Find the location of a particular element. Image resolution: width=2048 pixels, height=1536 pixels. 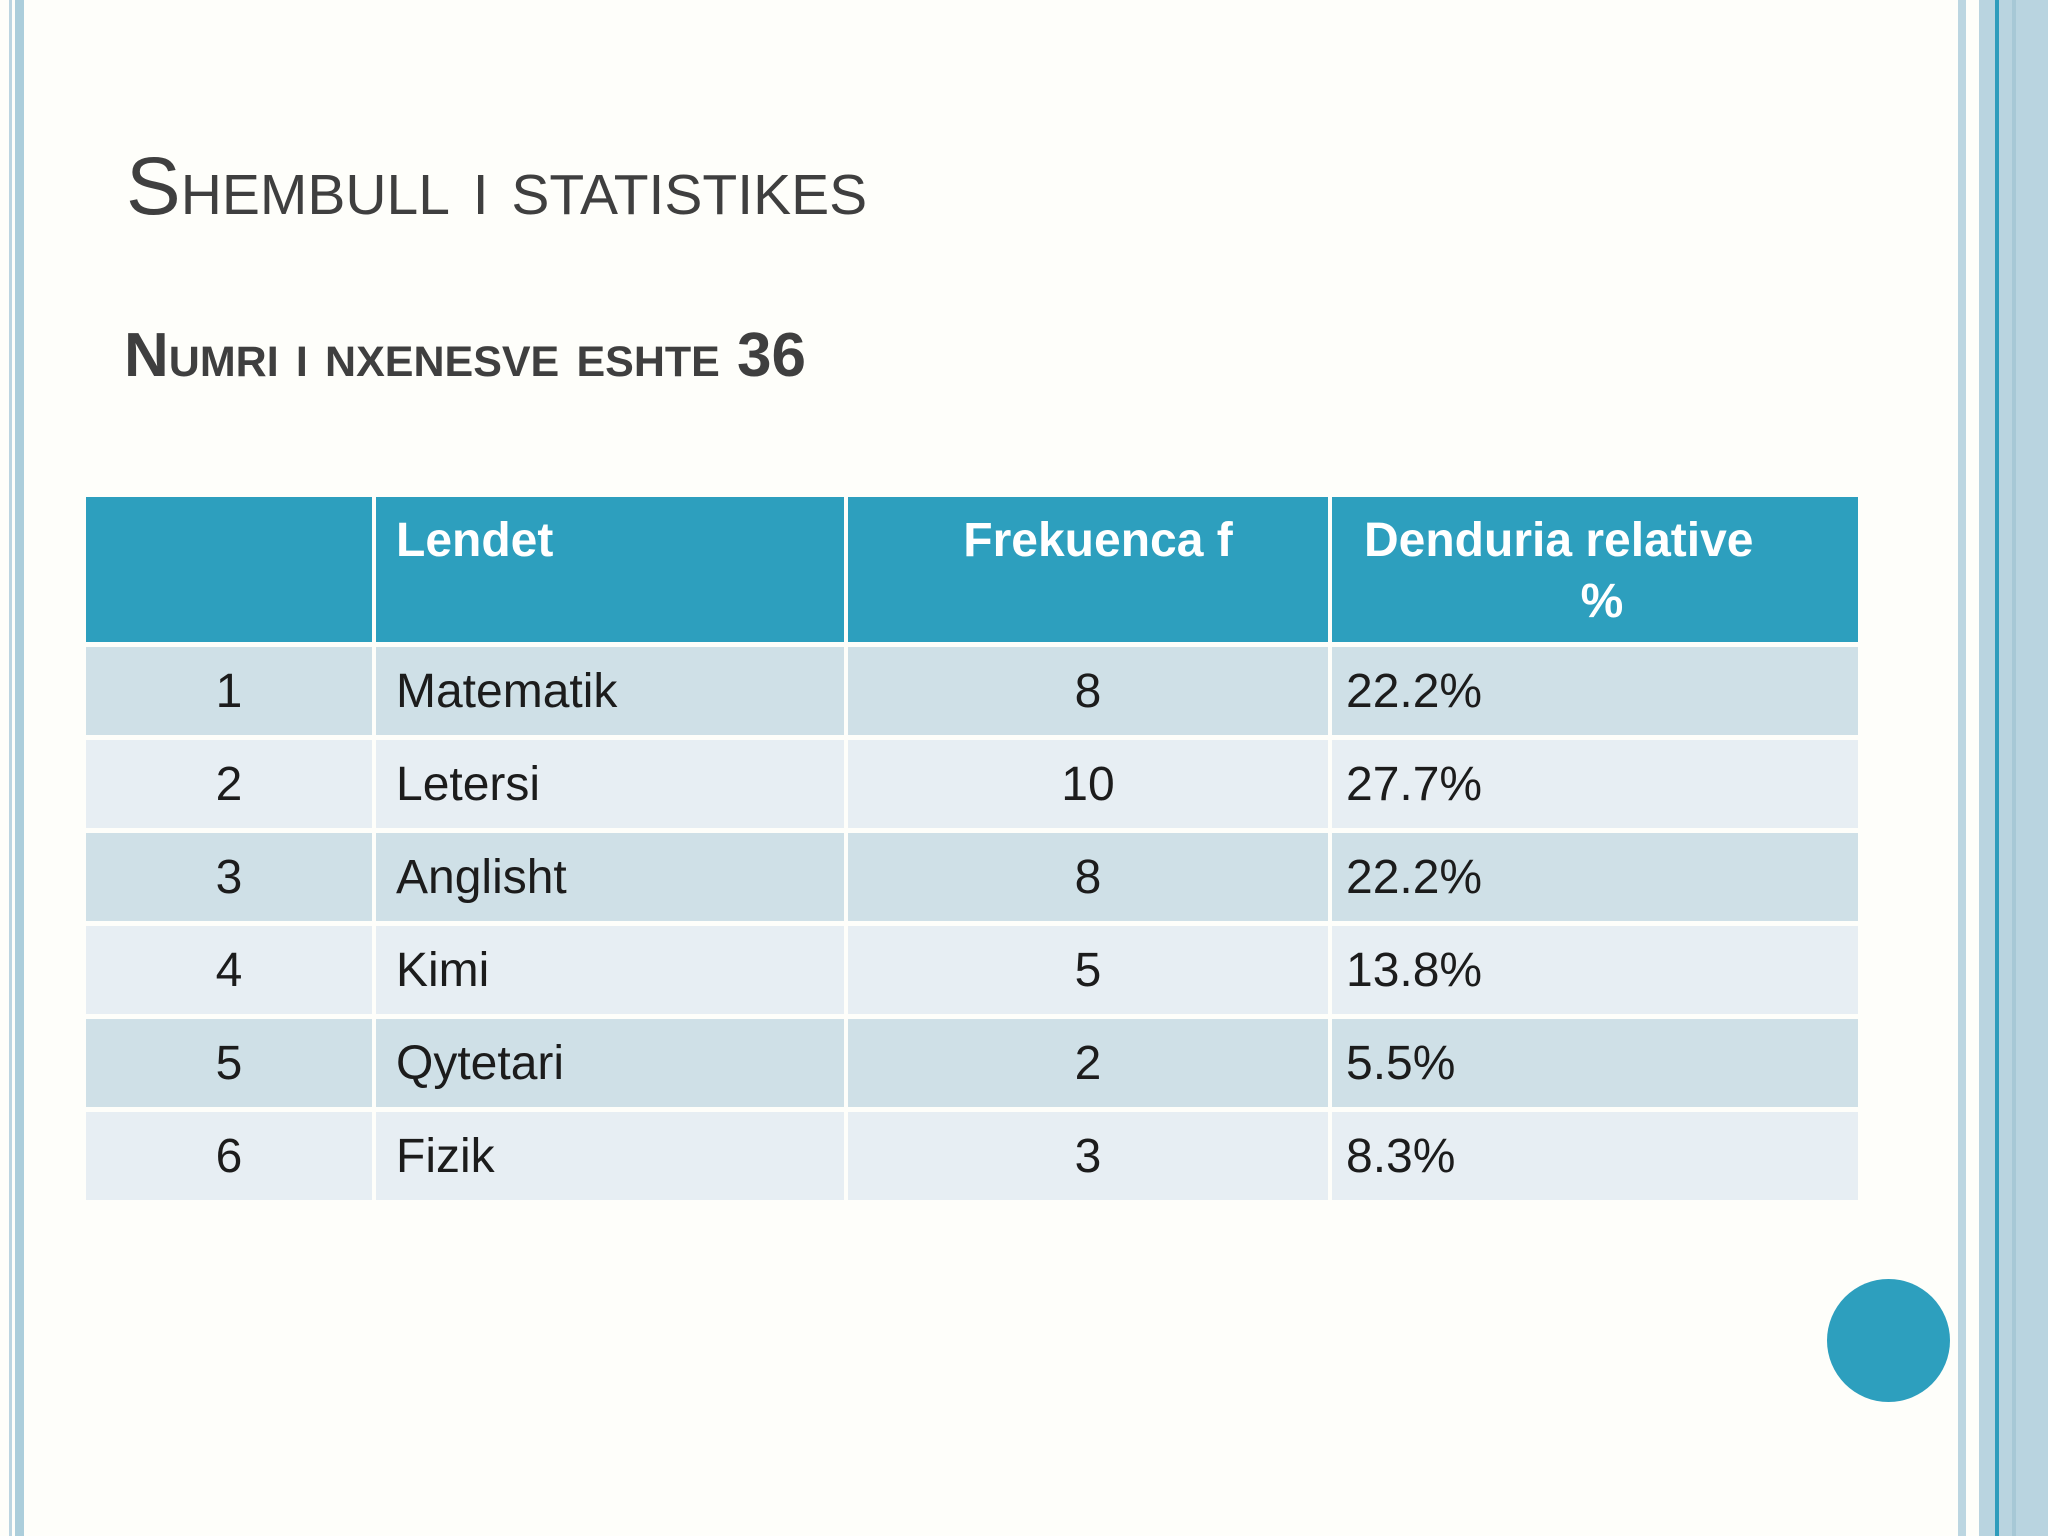

table-row-relative: 5.5% is located at coordinates (1595, 1063).